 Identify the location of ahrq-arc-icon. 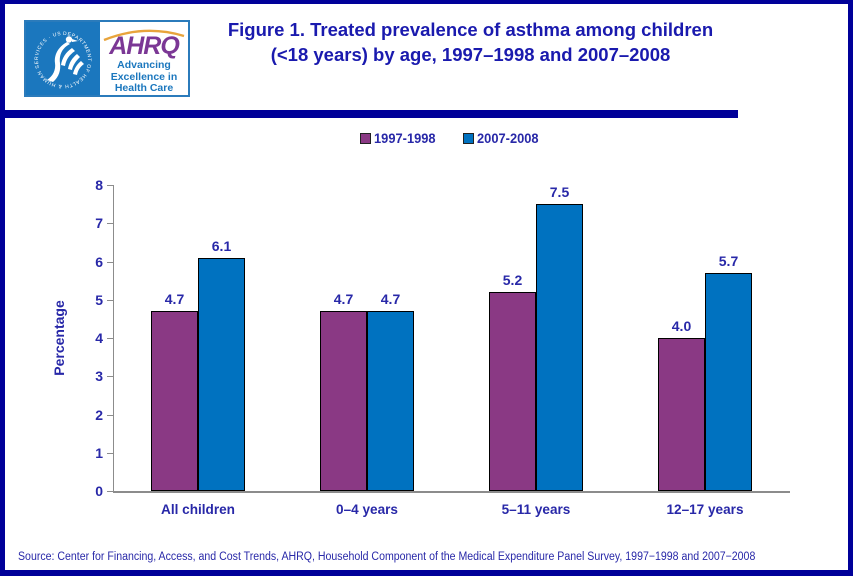
(144, 35).